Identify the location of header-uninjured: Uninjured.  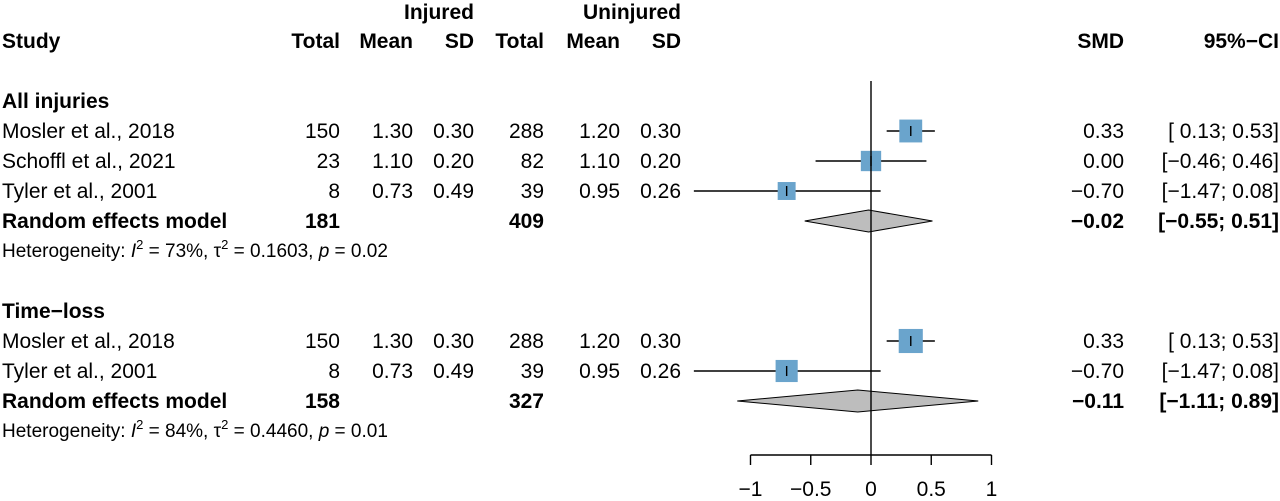
(632, 12).